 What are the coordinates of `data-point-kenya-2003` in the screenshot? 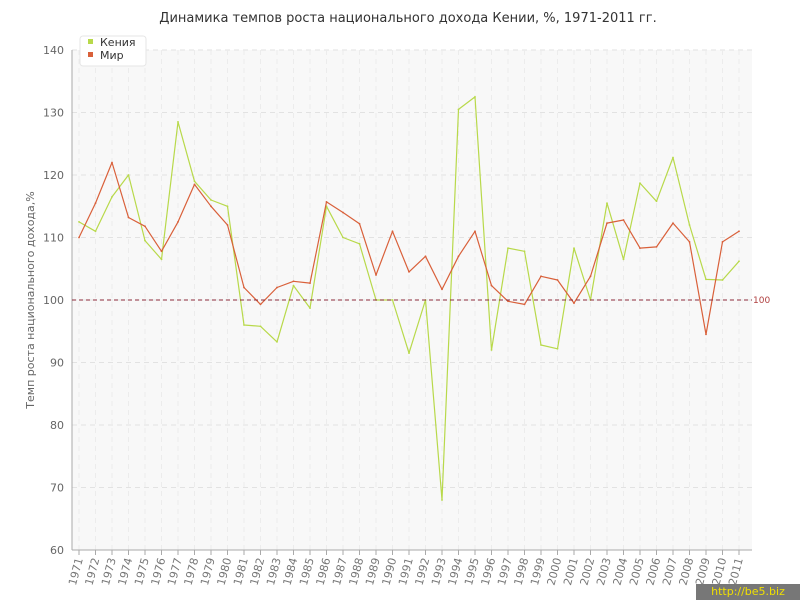 It's located at (607, 203).